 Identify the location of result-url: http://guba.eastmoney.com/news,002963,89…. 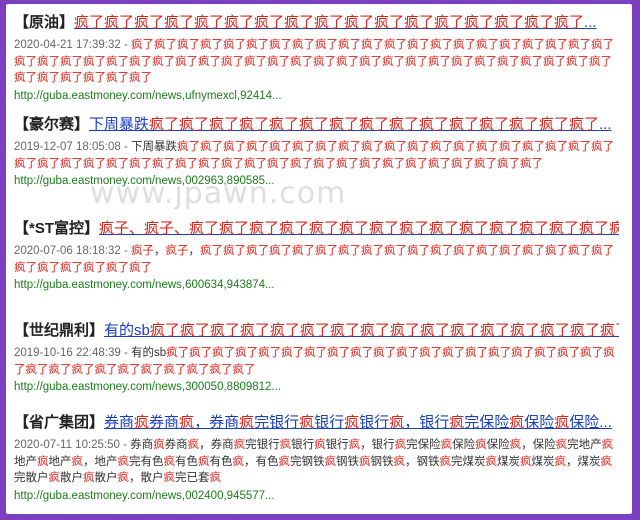
(144, 181).